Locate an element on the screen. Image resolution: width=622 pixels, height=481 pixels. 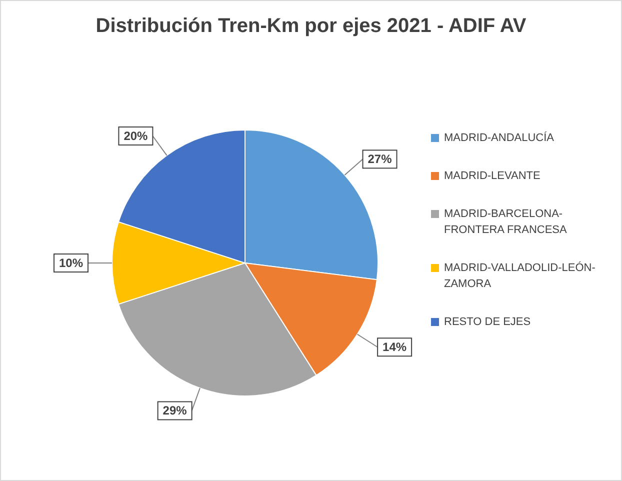
legend-label: MADRID-ANDALUCÍA is located at coordinates (499, 138).